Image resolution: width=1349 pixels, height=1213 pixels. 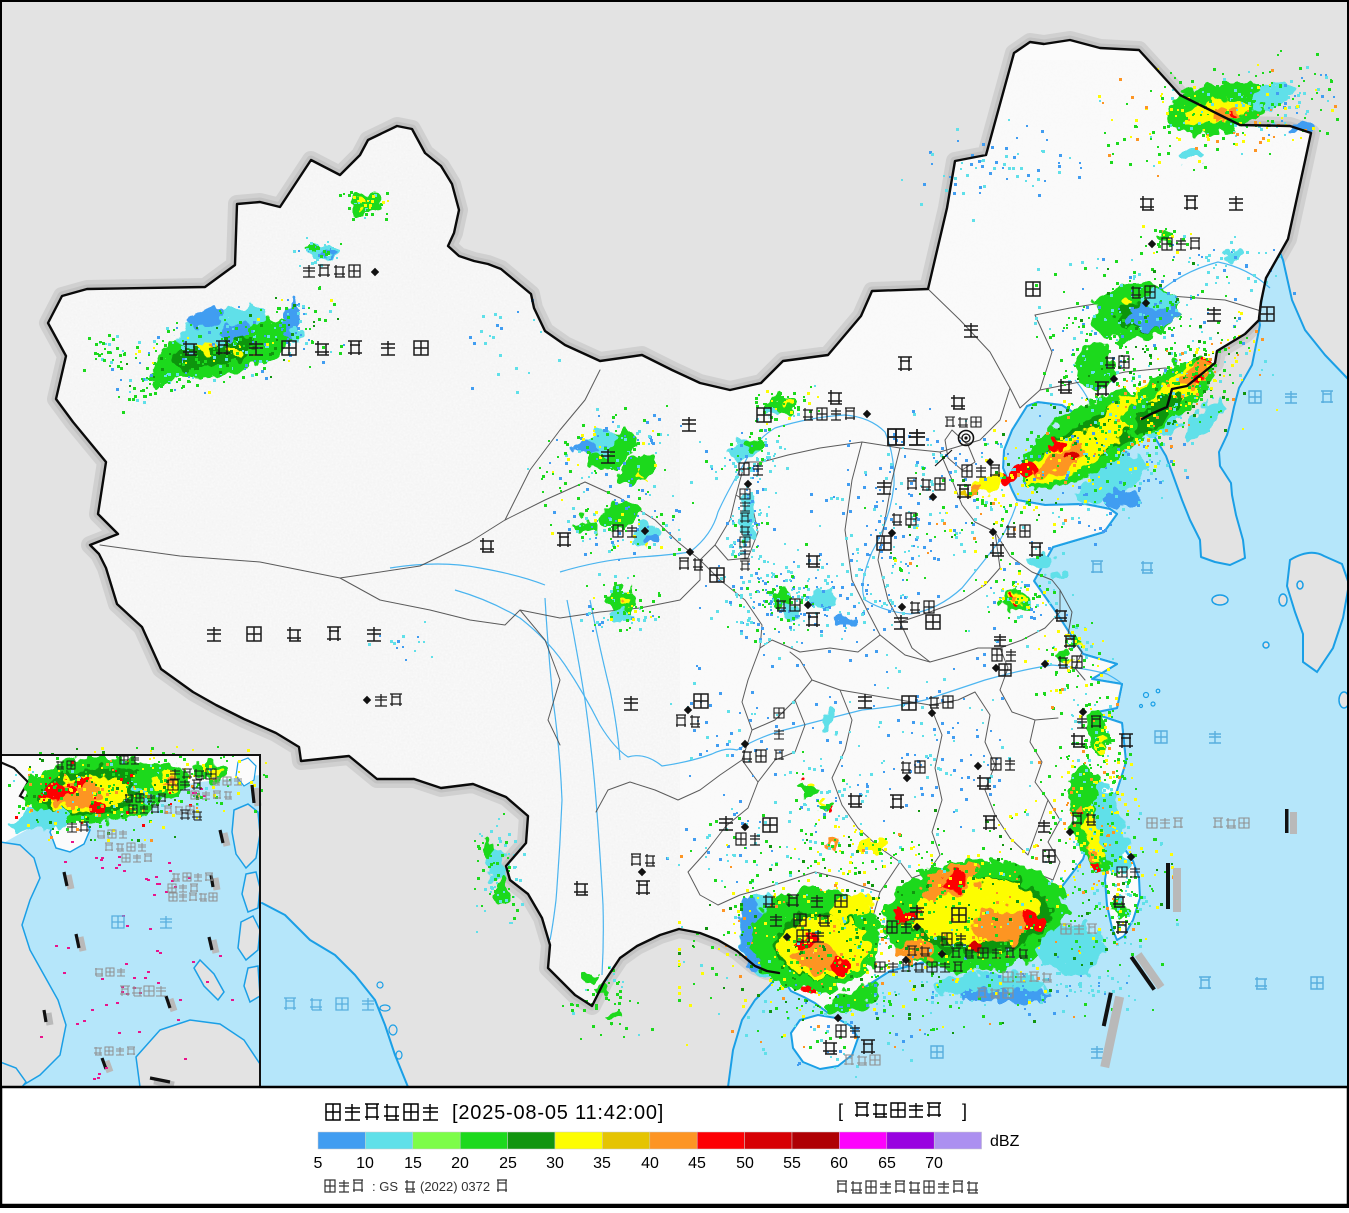 What do you see at coordinates (413, 1163) in the screenshot?
I see `svg-text: 15` at bounding box center [413, 1163].